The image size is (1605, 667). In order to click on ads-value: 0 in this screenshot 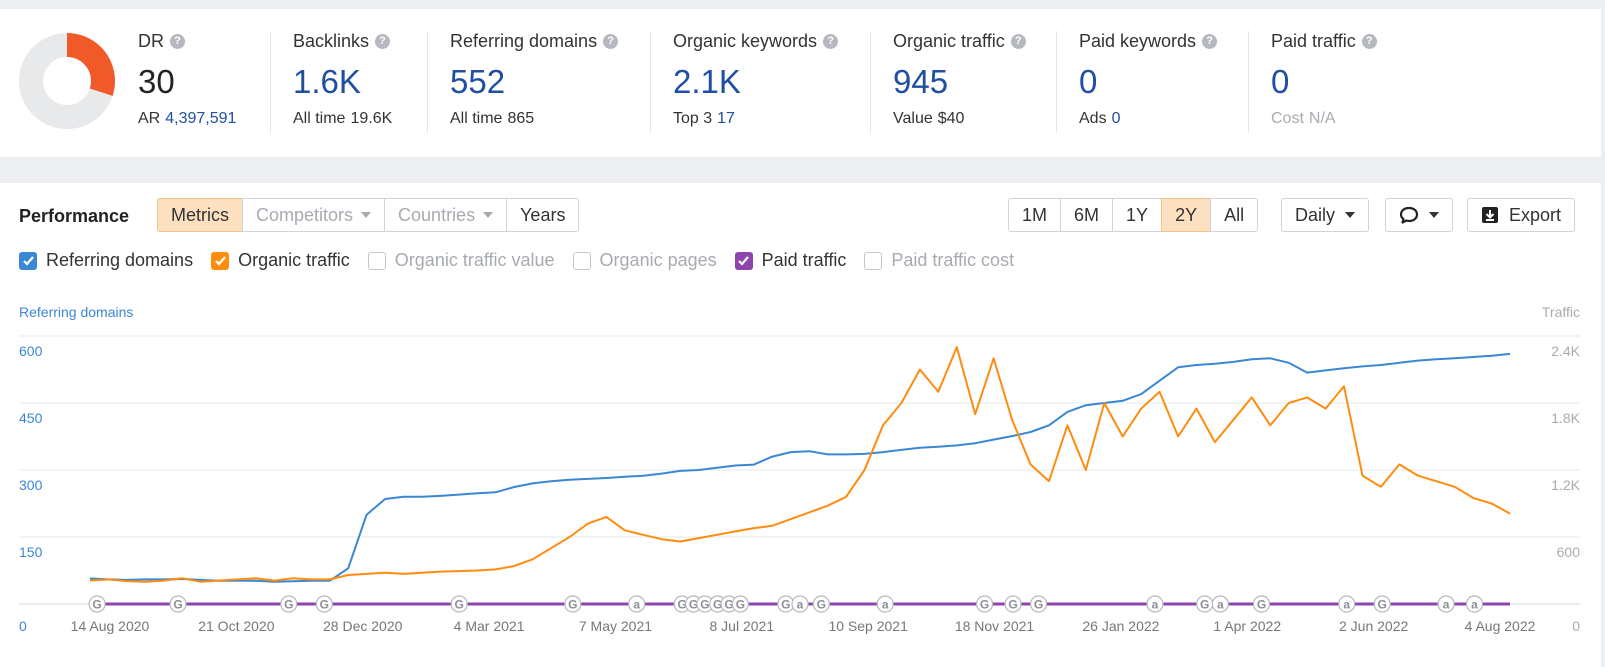, I will do `click(1116, 118)`.